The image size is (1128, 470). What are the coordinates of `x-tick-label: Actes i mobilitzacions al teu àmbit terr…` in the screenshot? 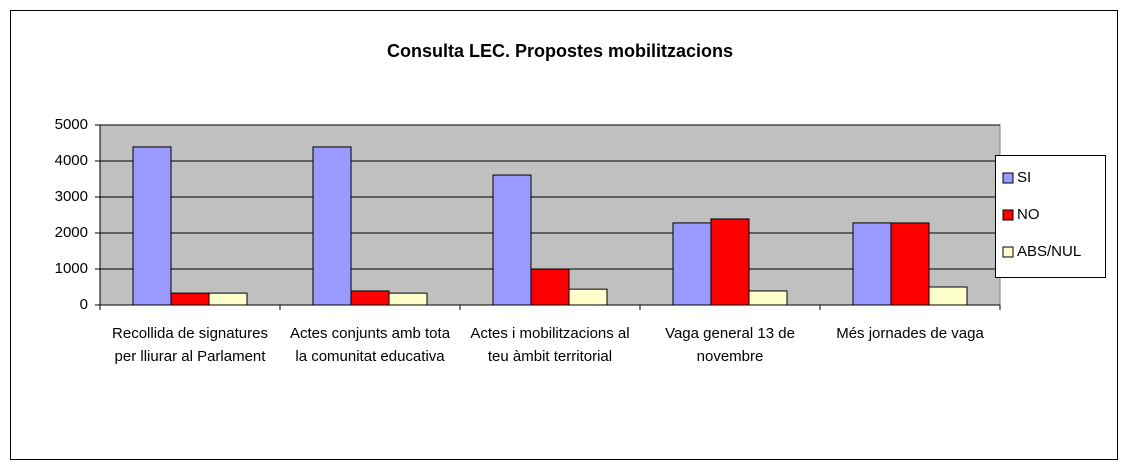 It's located at (550, 345).